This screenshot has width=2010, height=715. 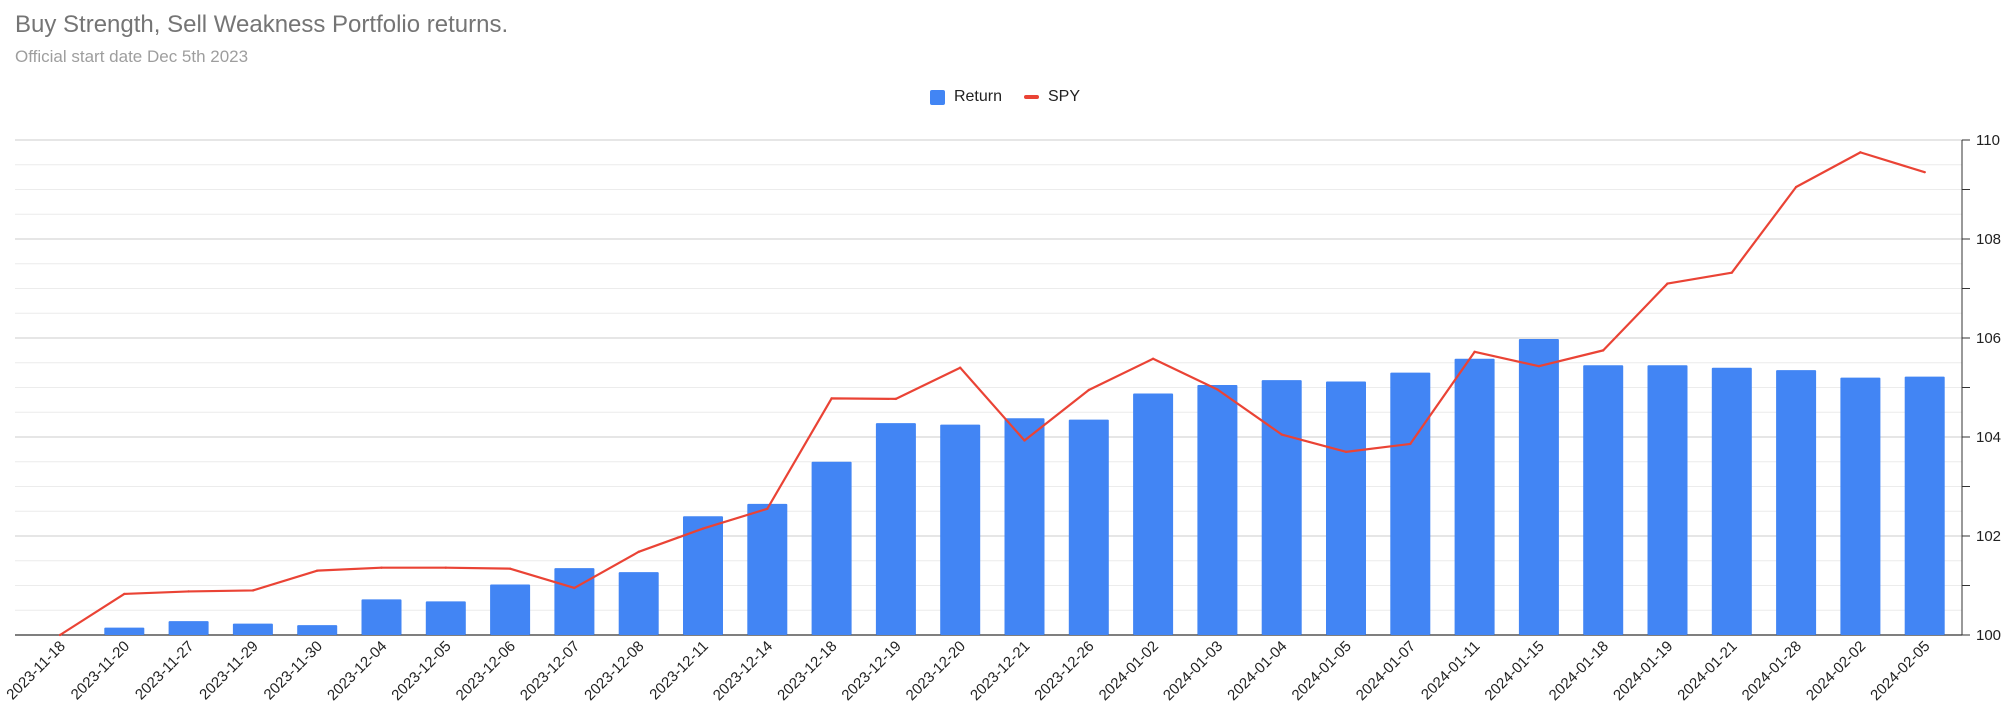 I want to click on x-tick-label: 2024-01-04, so click(x=1257, y=671).